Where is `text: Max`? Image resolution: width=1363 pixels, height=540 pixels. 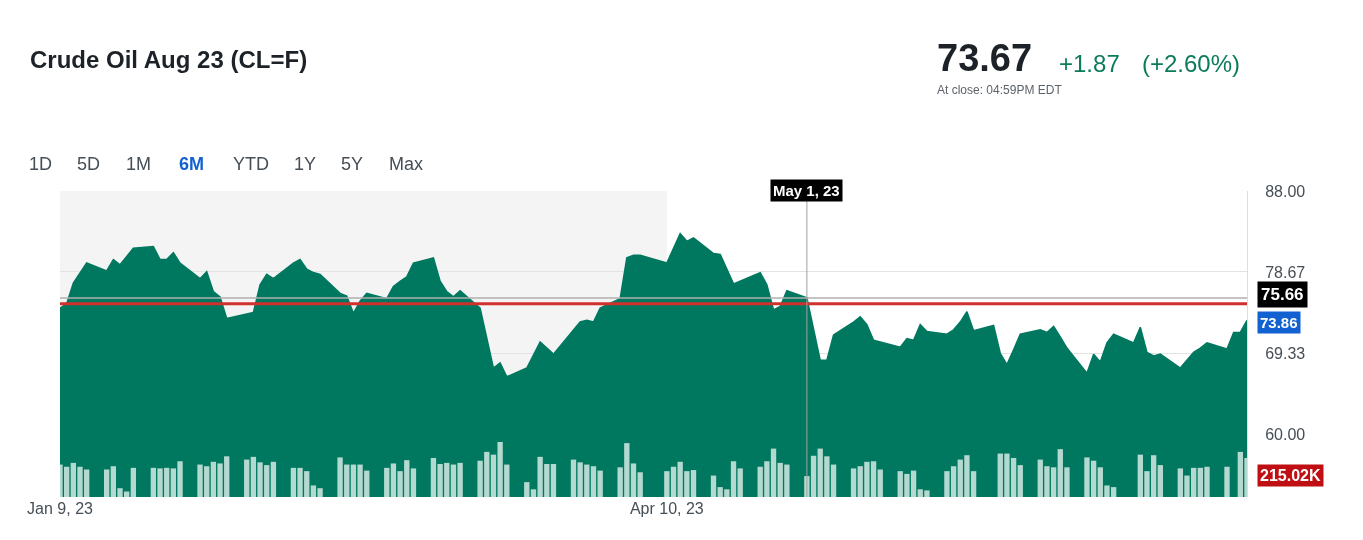 text: Max is located at coordinates (406, 164).